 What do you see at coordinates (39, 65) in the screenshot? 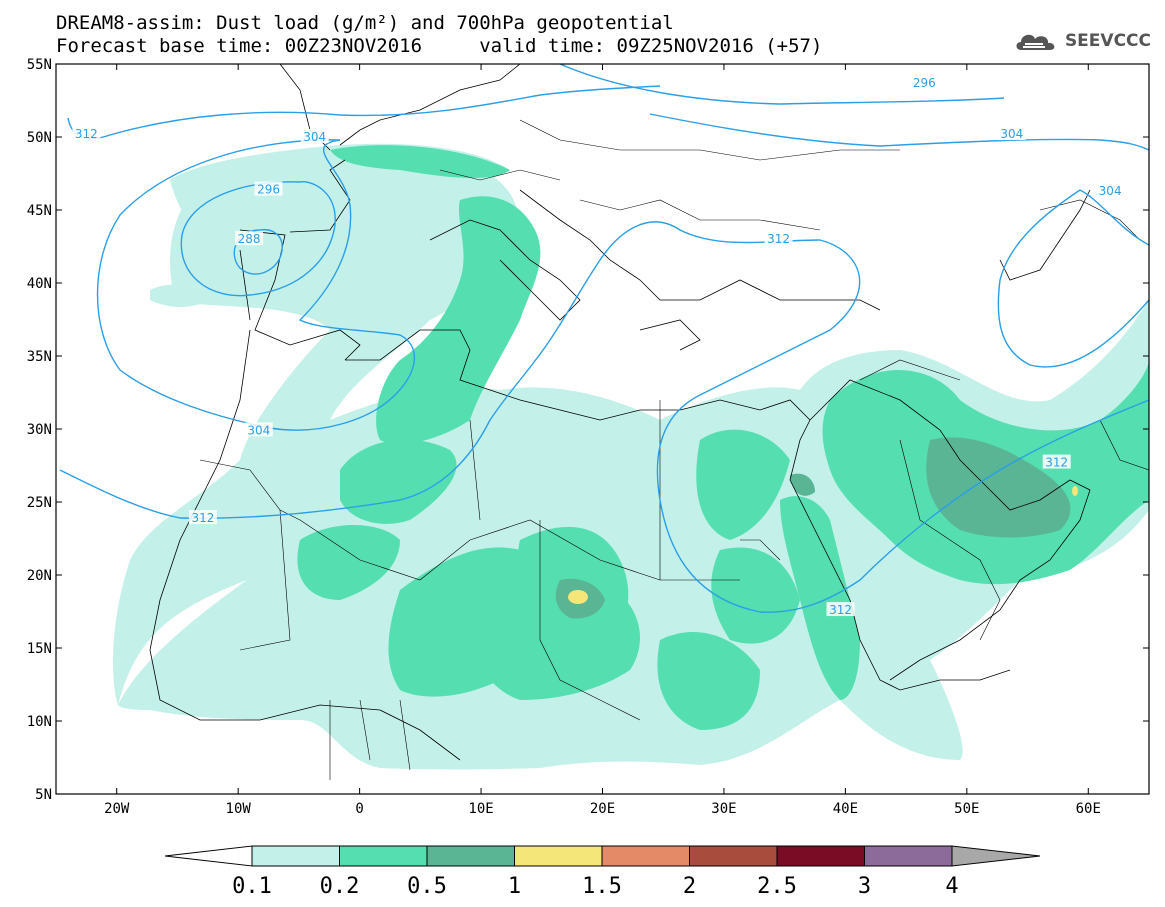
I see `lat-tick-label: 55N` at bounding box center [39, 65].